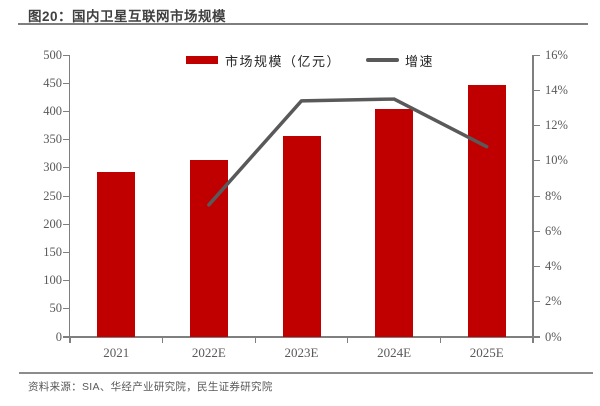 This screenshot has height=406, width=600. What do you see at coordinates (150, 387) in the screenshot?
I see `source-text: 资料来源：SIA、华经产业研究院，民生证券研究院` at bounding box center [150, 387].